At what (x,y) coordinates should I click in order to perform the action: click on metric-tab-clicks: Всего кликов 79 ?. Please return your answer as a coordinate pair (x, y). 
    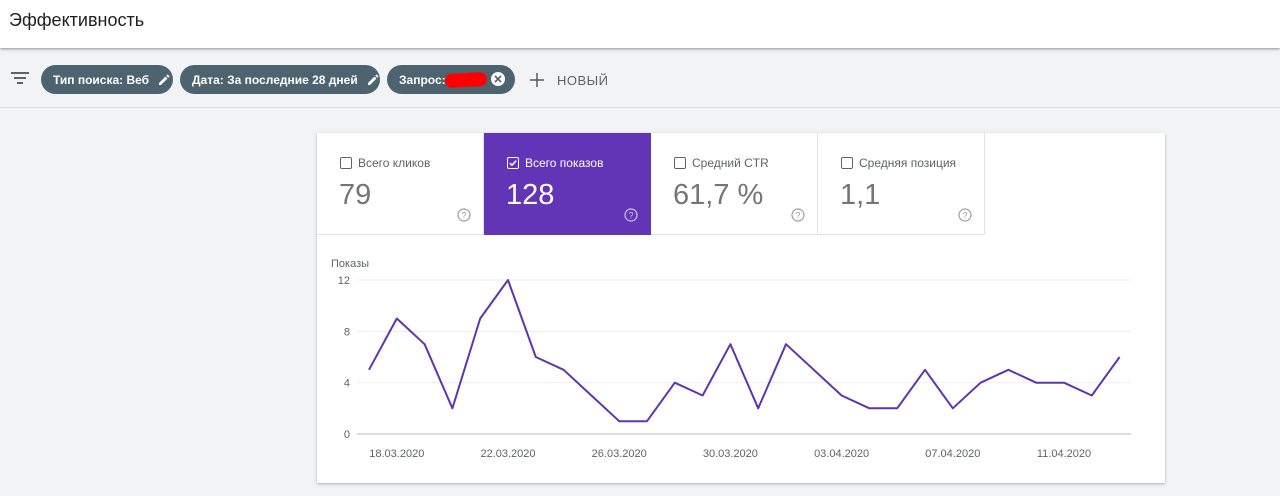
    Looking at the image, I should click on (400, 184).